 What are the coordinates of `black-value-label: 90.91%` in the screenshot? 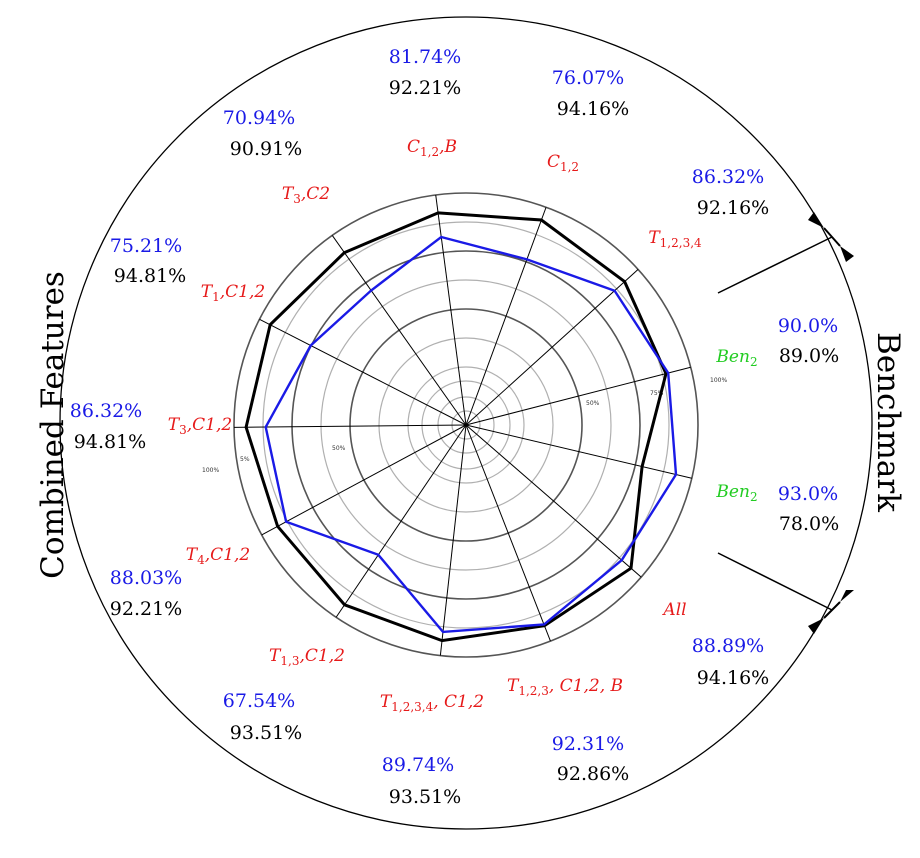 It's located at (266, 149).